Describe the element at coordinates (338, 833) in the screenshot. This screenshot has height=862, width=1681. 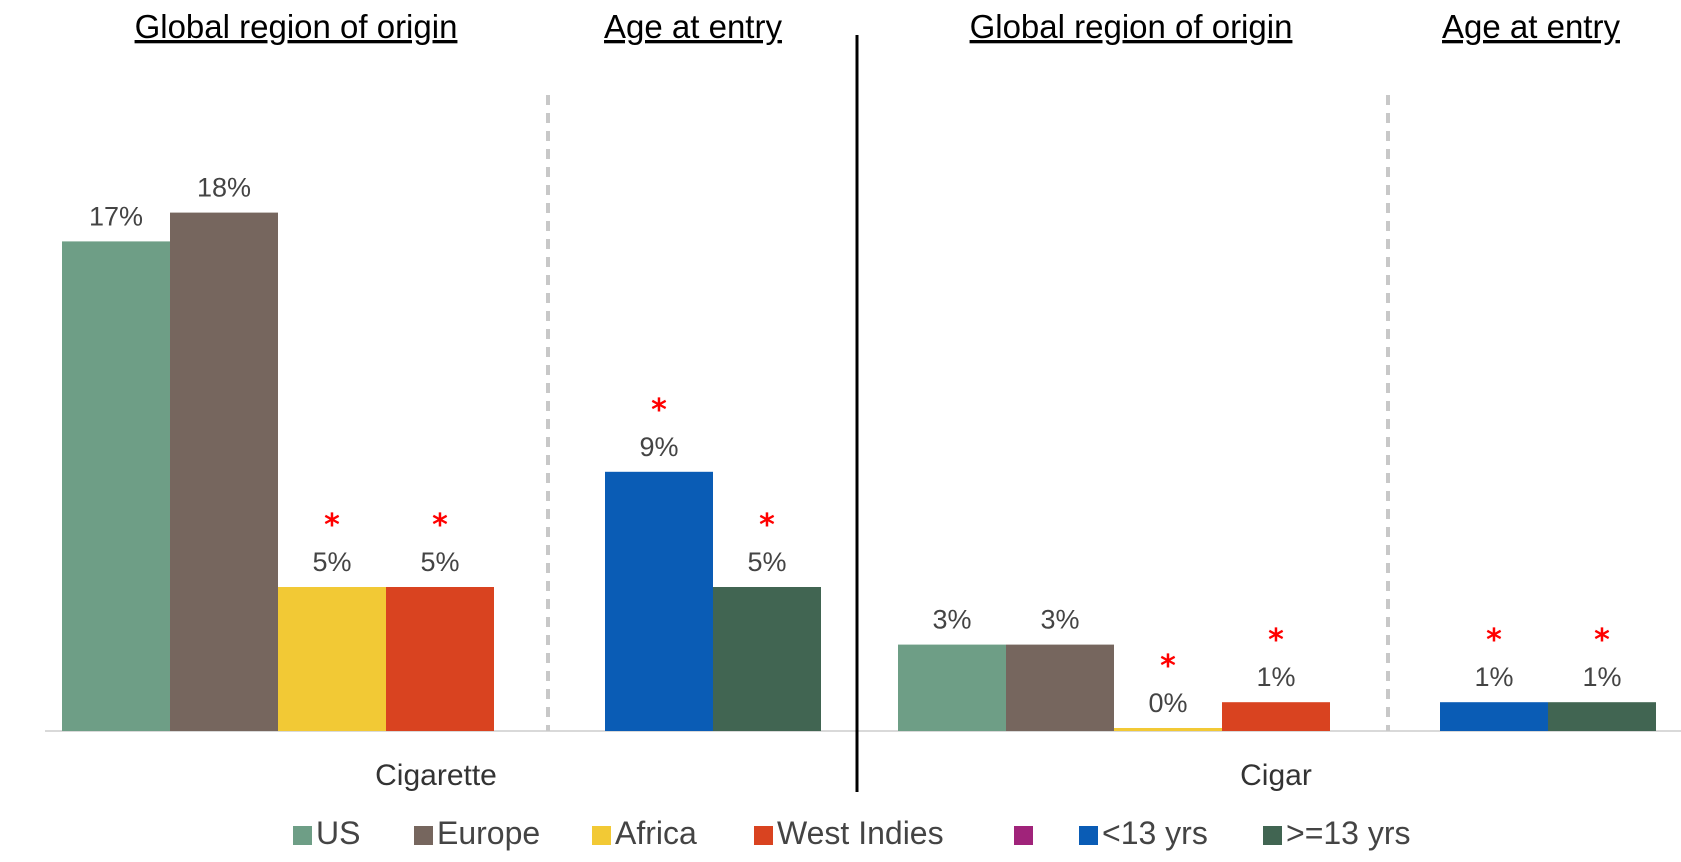
I see `legend-label-us: US` at that location.